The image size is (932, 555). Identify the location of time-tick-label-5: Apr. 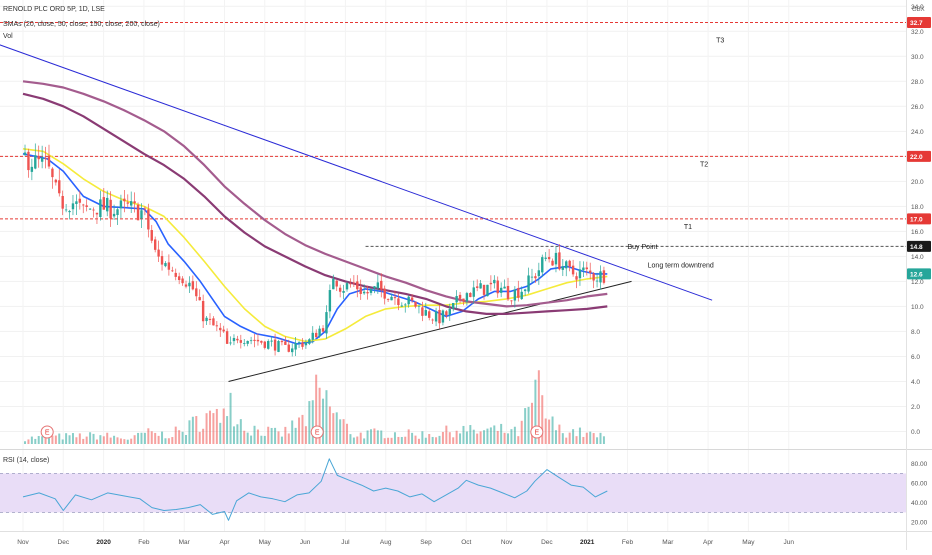
(224, 542).